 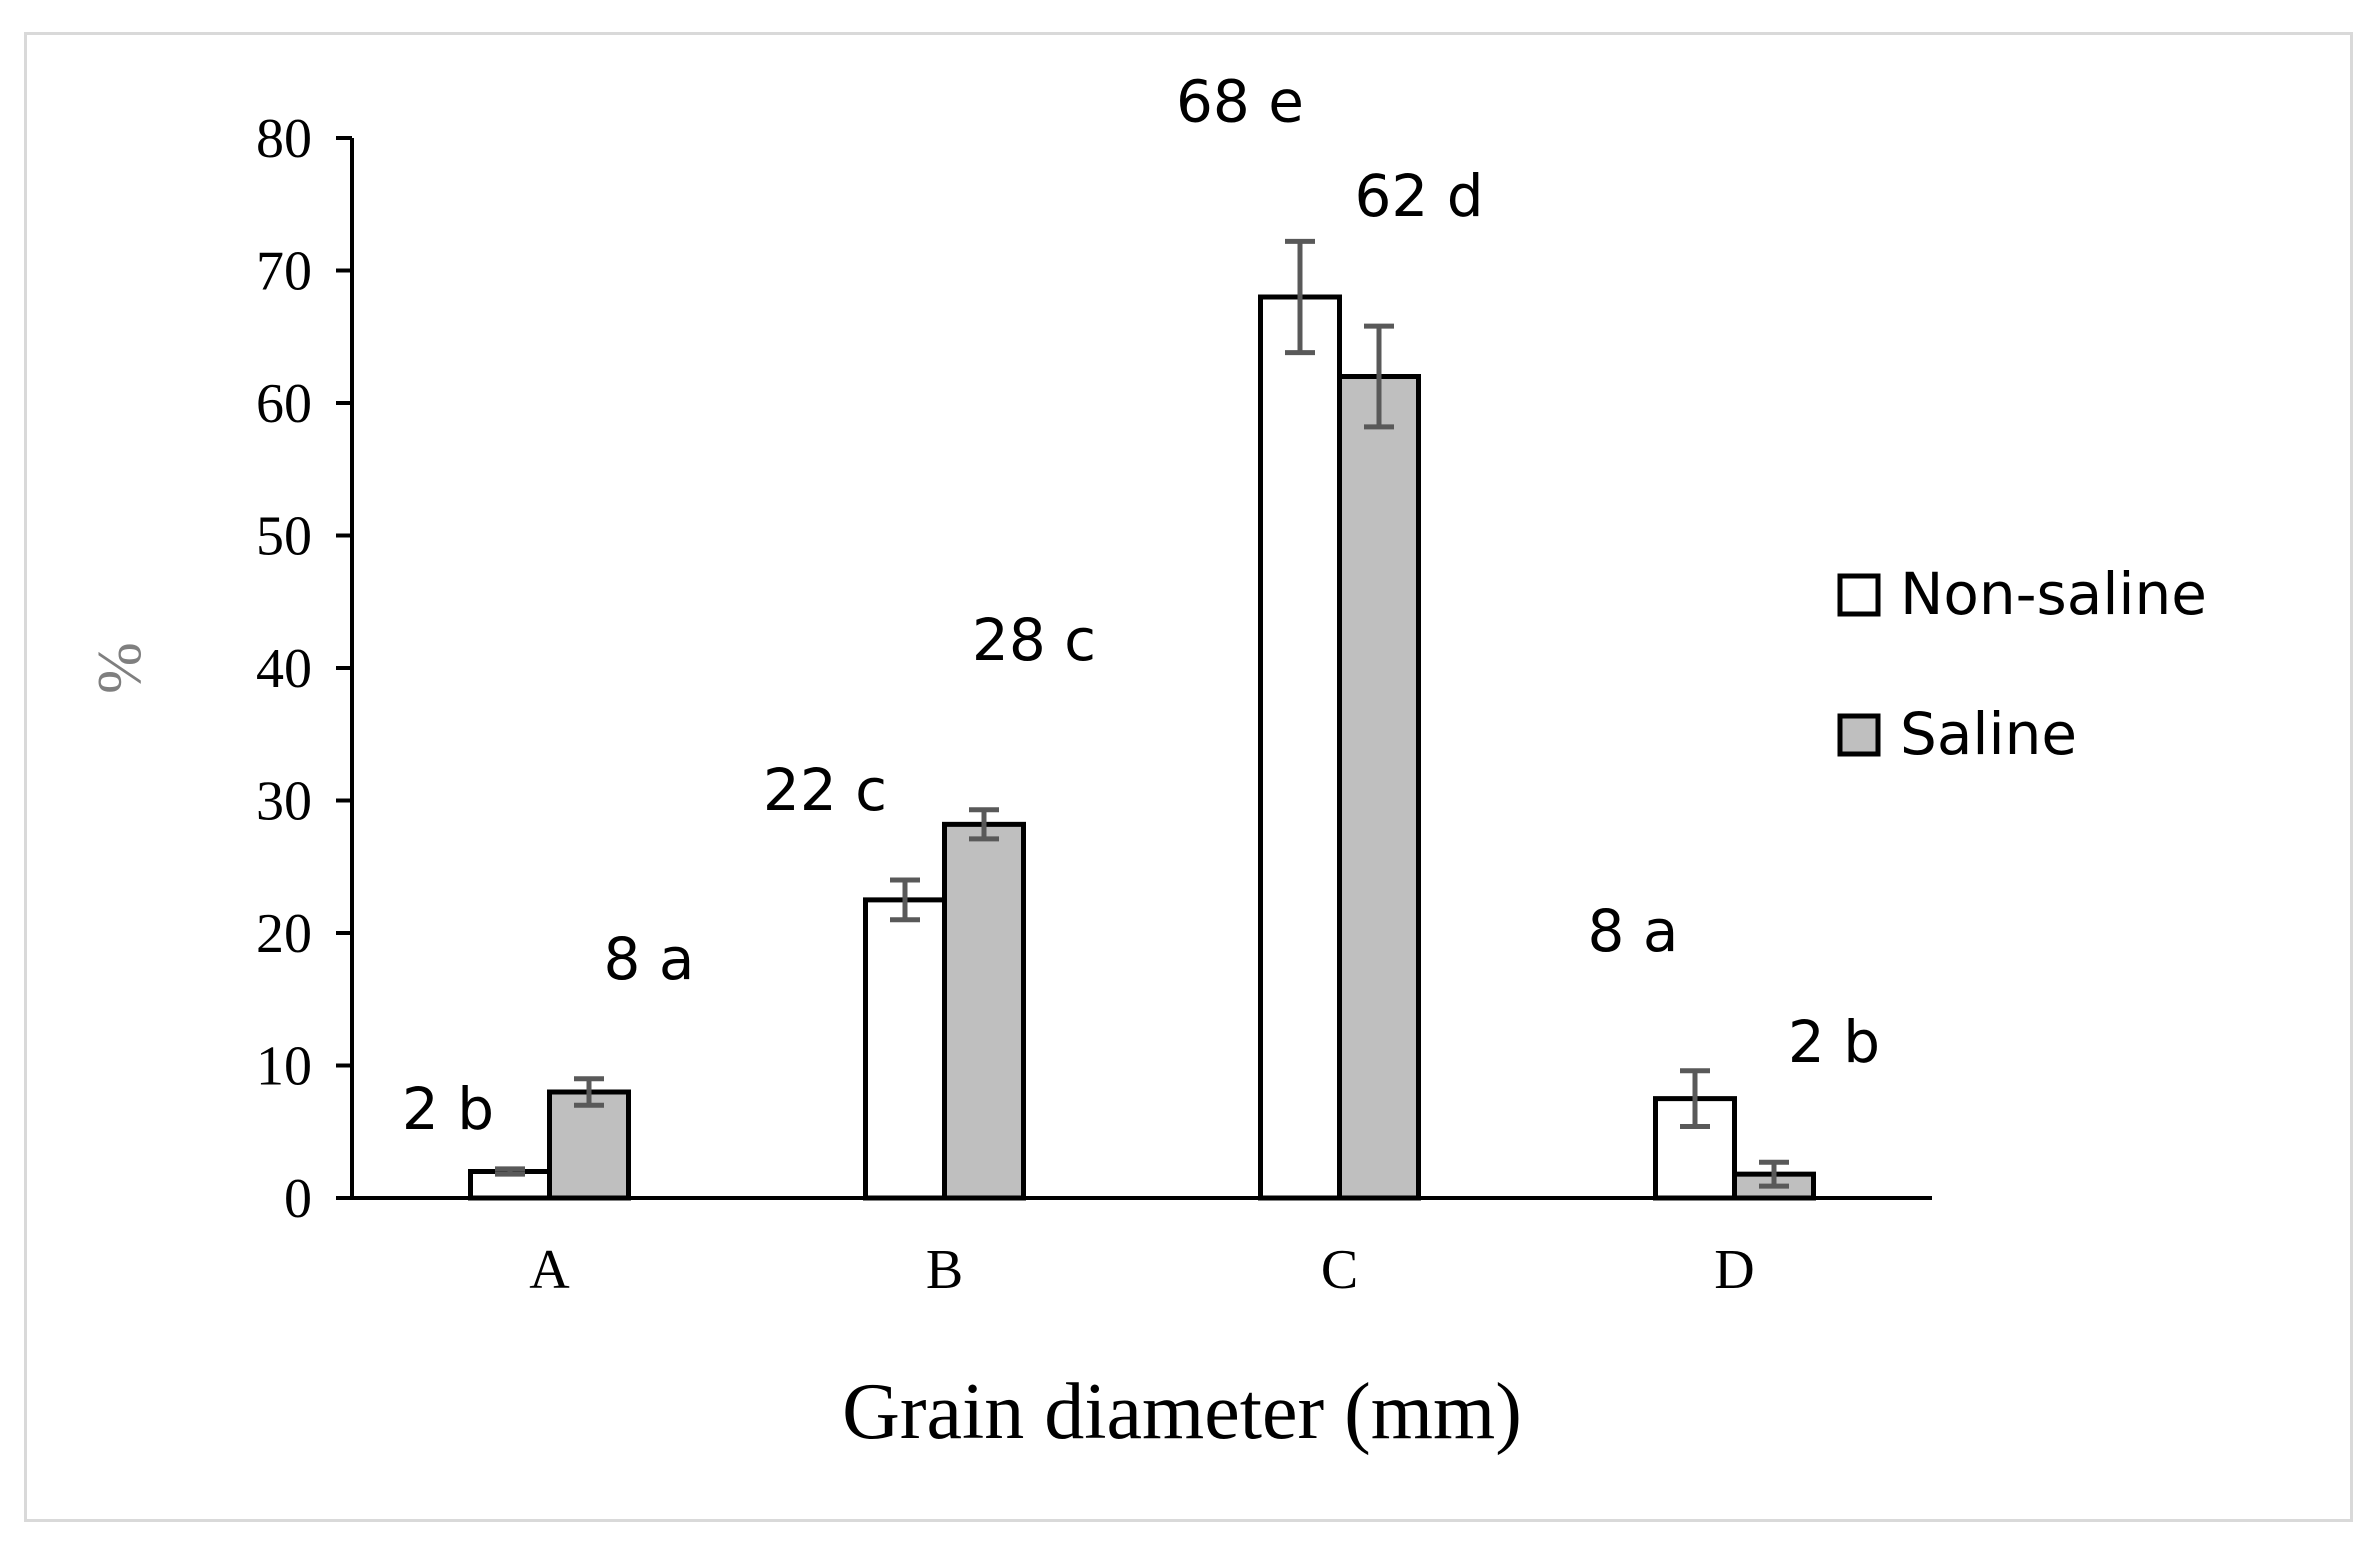 I want to click on data-label: 62 d, so click(x=1418, y=196).